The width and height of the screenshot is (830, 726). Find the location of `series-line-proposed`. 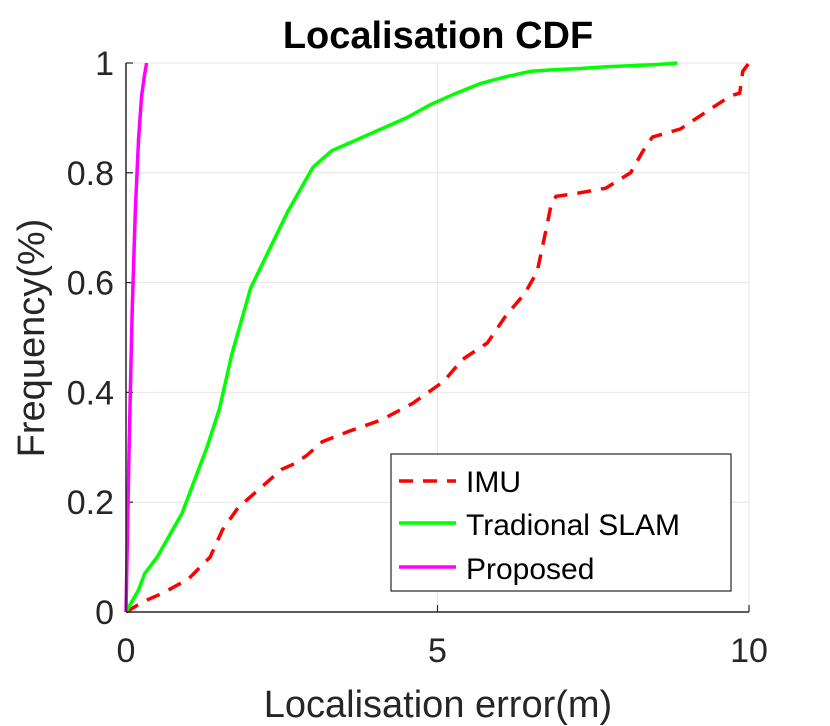

series-line-proposed is located at coordinates (136, 337).